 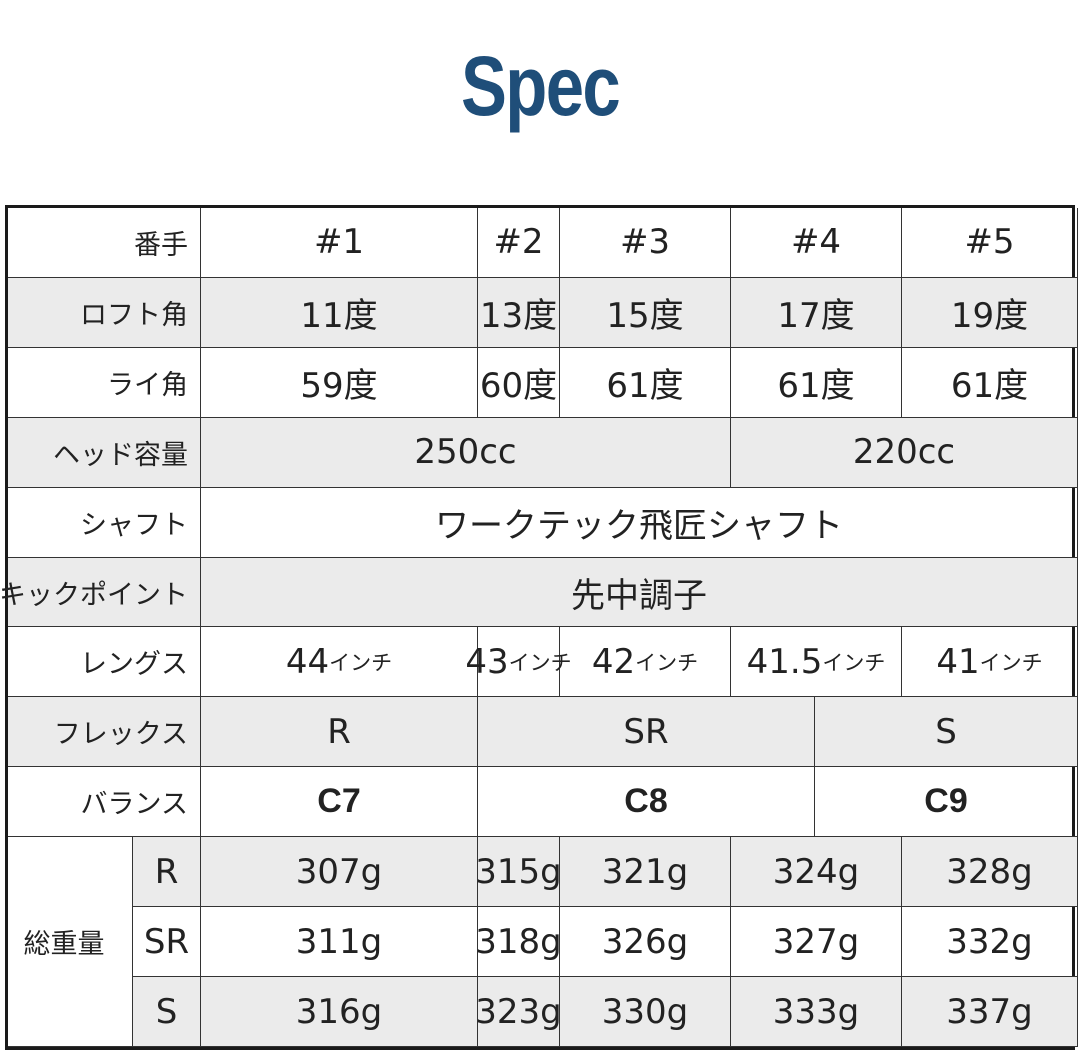 What do you see at coordinates (339, 732) in the screenshot?
I see `spec-cell: R` at bounding box center [339, 732].